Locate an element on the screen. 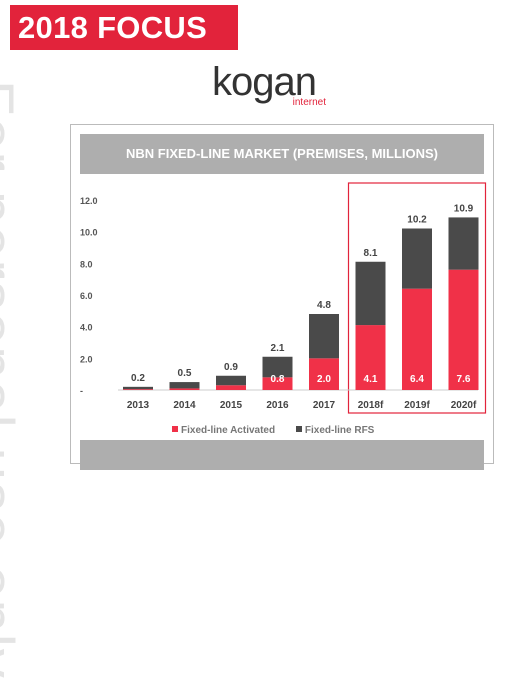 The width and height of the screenshot is (515, 680). legend-label-activated: Fixed-line Activated is located at coordinates (228, 430).